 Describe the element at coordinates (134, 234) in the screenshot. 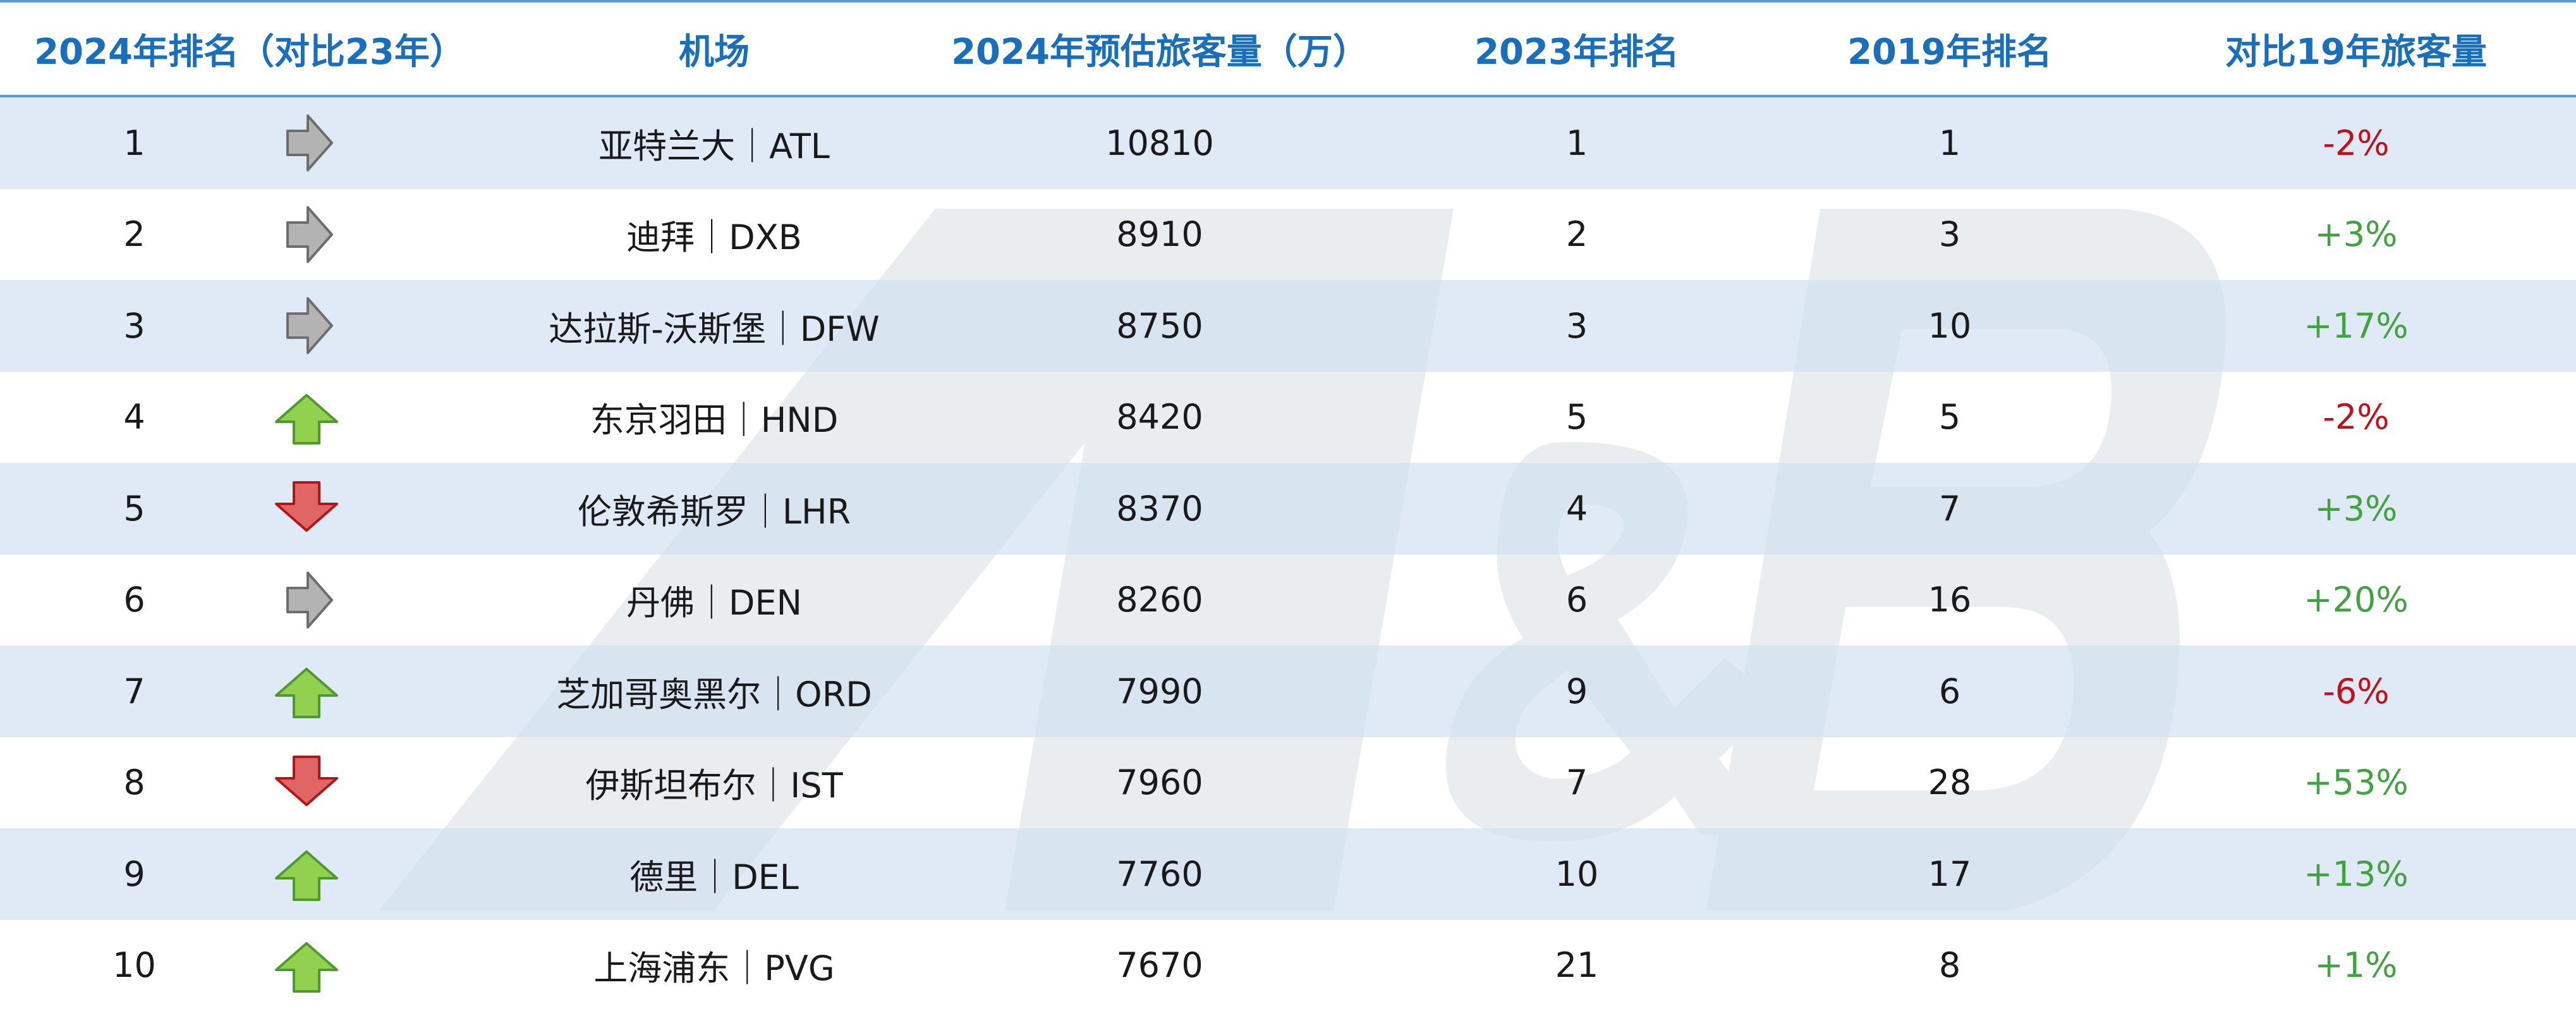

I see `rank-2024-value: 2` at that location.